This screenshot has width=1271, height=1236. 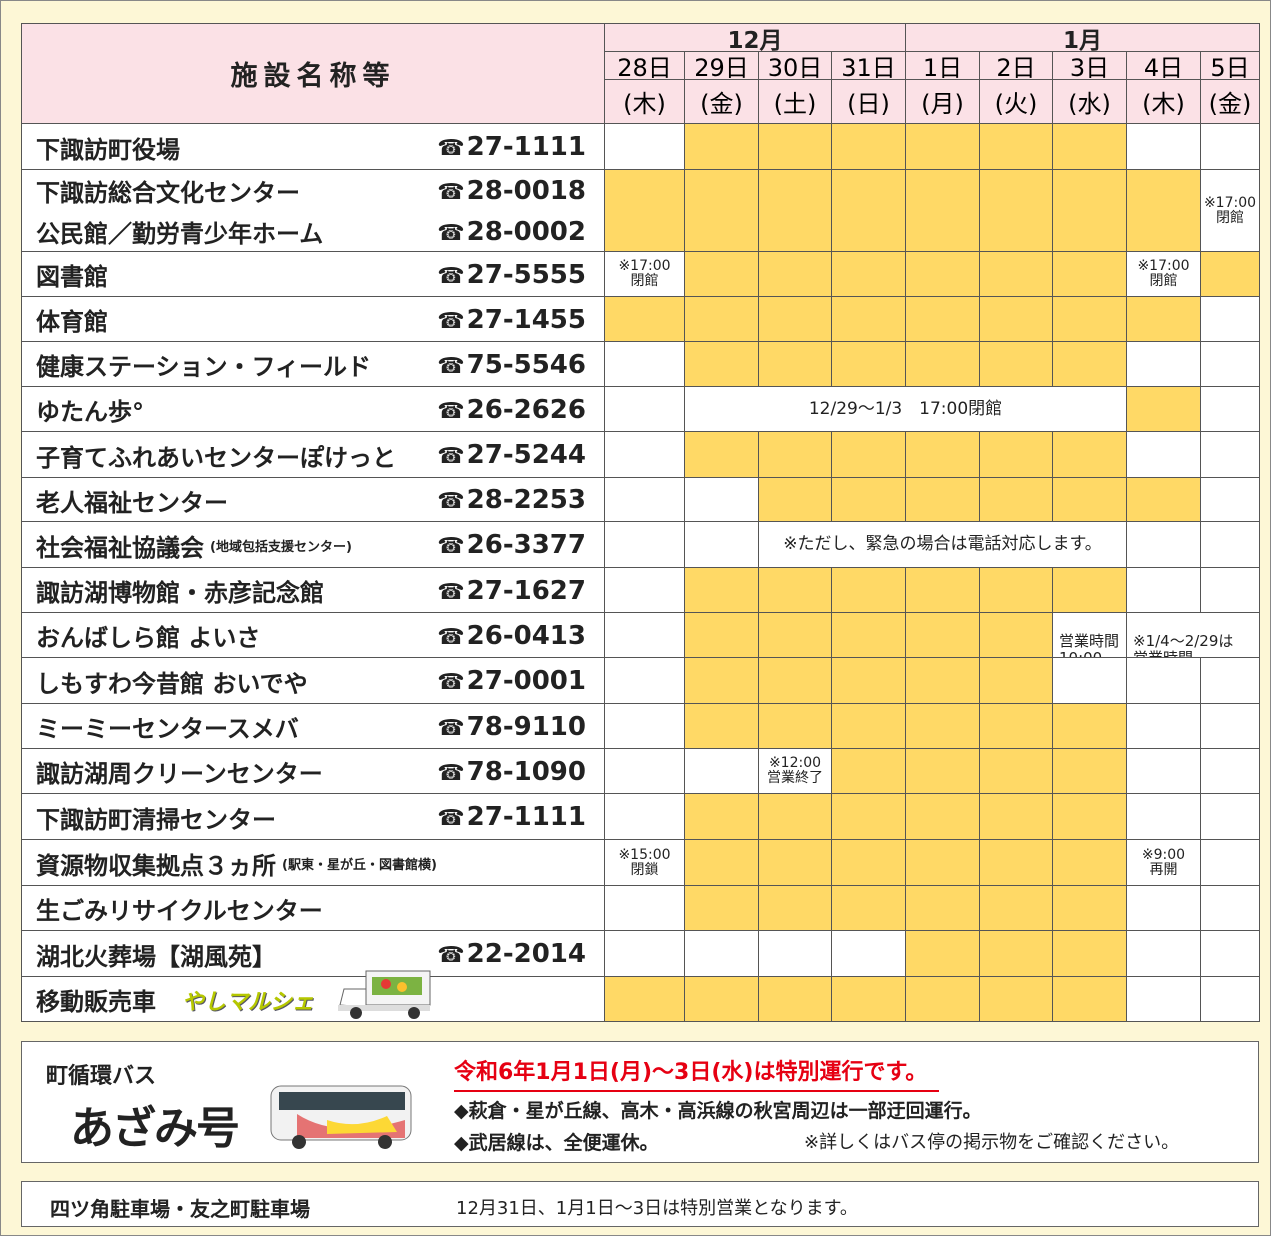 What do you see at coordinates (120, 547) in the screenshot?
I see `facility-name: 社会福祉協議会` at bounding box center [120, 547].